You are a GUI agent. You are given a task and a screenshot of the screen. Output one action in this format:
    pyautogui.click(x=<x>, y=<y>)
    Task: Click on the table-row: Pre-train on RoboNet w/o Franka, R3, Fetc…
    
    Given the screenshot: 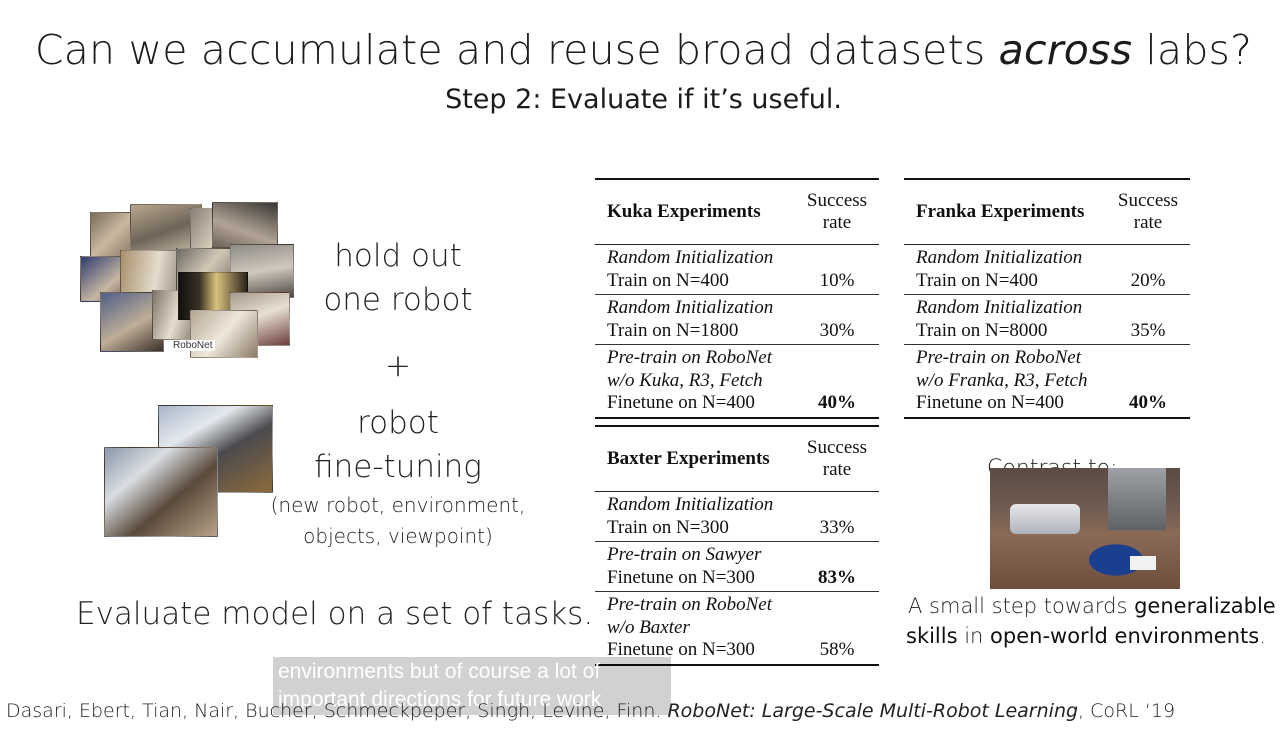 What is the action you would take?
    pyautogui.click(x=1047, y=381)
    